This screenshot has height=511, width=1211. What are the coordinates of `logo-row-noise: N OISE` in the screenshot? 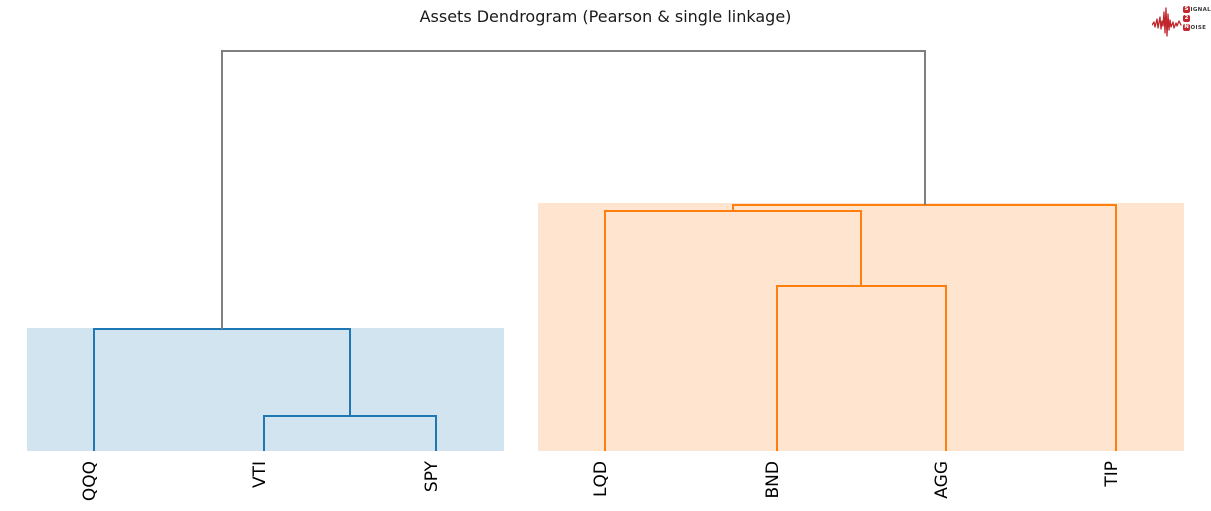 It's located at (1197, 27).